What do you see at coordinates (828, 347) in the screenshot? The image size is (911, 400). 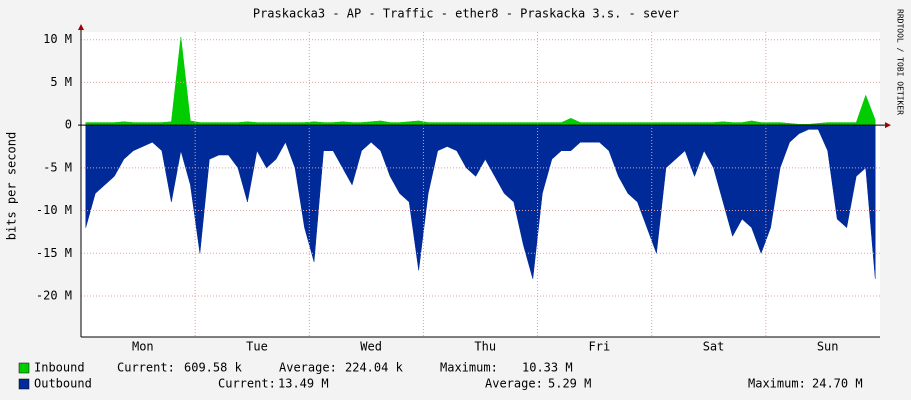 I see `x-tick-label: Sun` at bounding box center [828, 347].